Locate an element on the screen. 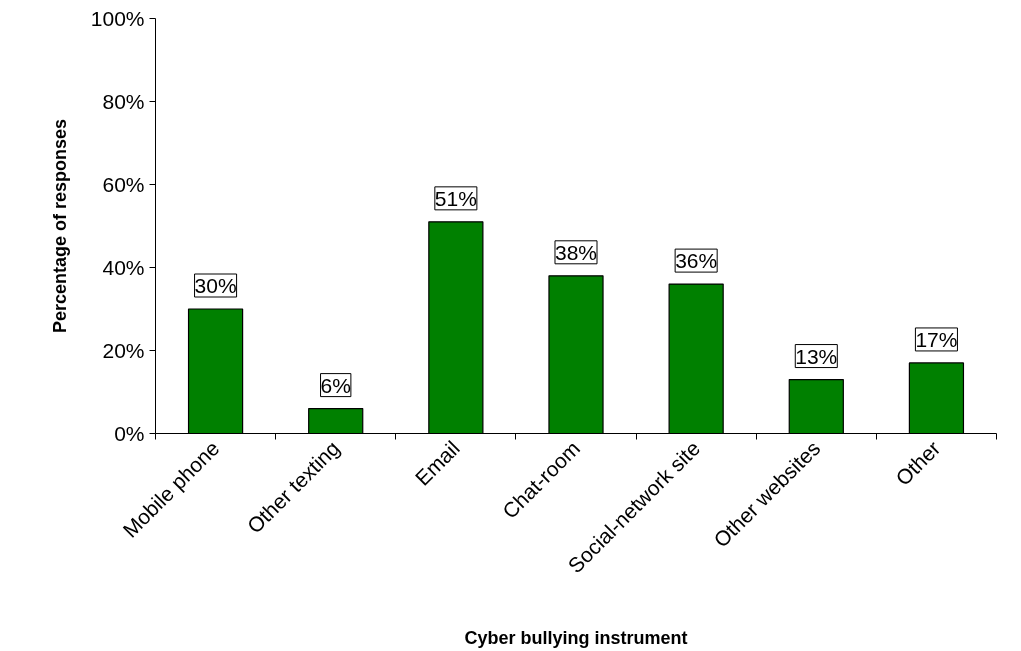  y-tick-label: 20% is located at coordinates (123, 350).